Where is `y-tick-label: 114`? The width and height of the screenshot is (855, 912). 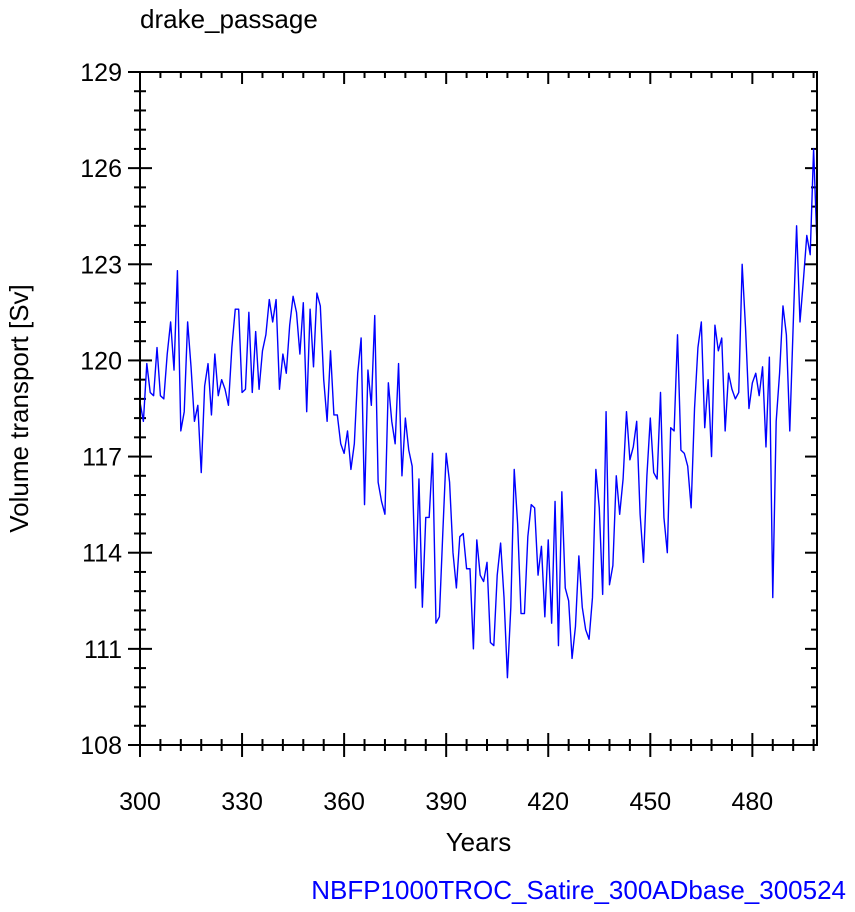 y-tick-label: 114 is located at coordinates (102, 554).